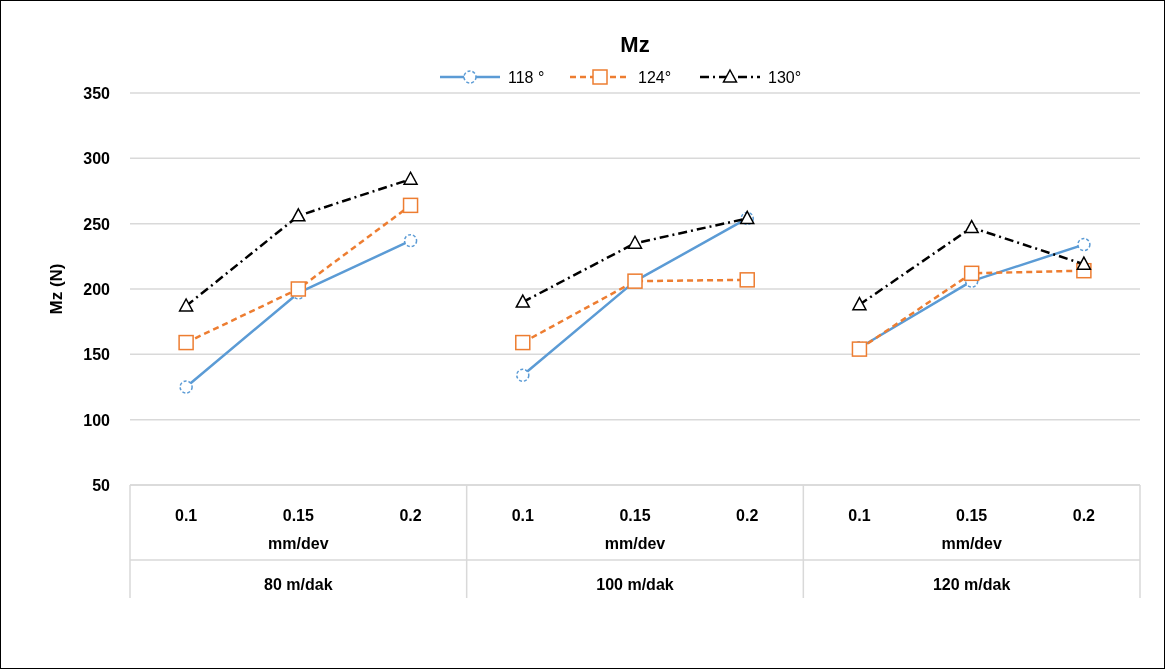  Describe the element at coordinates (655, 77) in the screenshot. I see `legend-label: 124°` at that location.